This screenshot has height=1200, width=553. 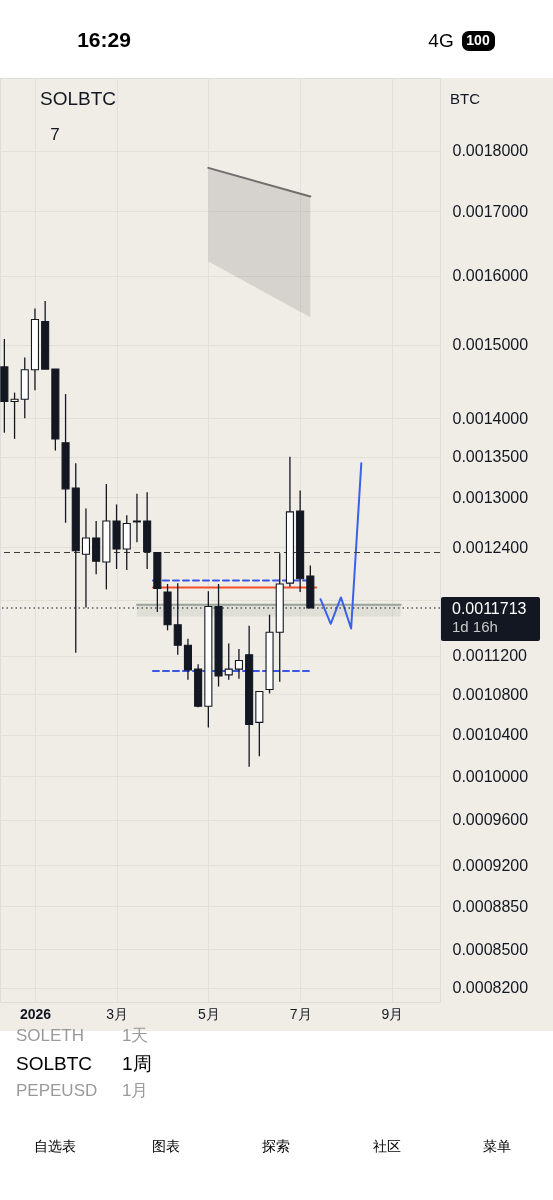 I want to click on x-tick-label: 2026, so click(x=35, y=1013).